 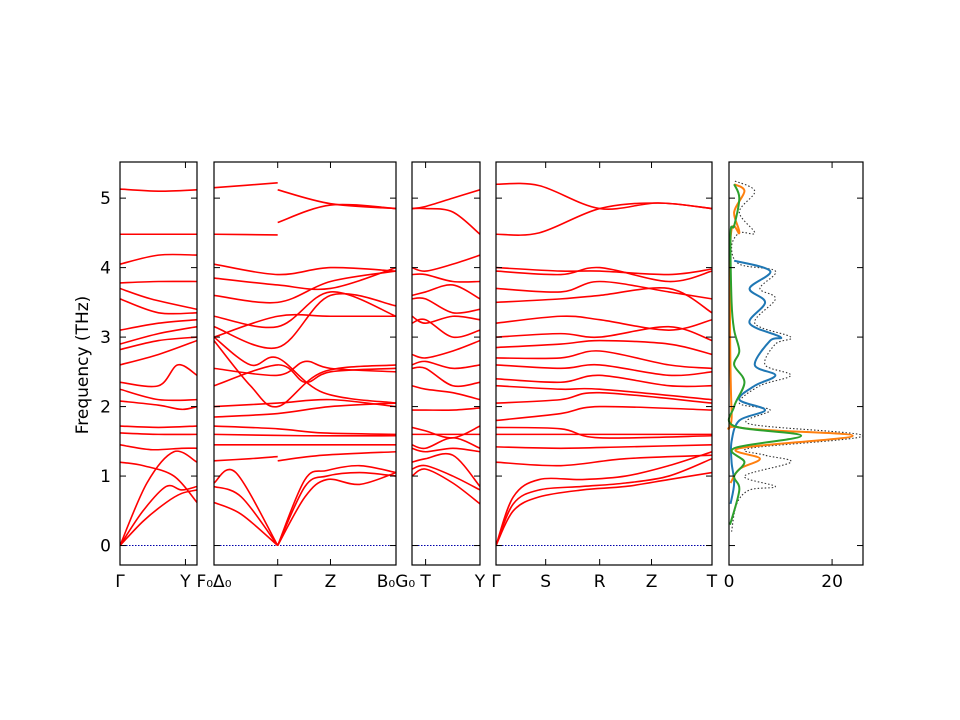 I want to click on x-tick-label: 20, so click(x=832, y=582).